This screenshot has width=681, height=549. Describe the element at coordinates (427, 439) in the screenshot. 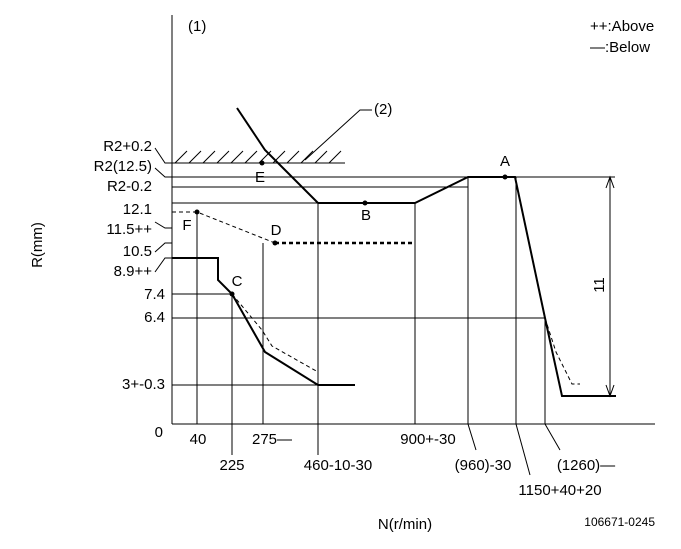

I see `x-label: 900+-30` at that location.